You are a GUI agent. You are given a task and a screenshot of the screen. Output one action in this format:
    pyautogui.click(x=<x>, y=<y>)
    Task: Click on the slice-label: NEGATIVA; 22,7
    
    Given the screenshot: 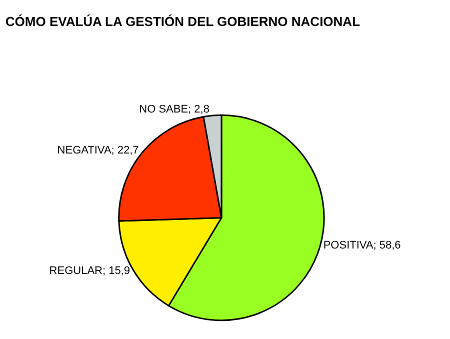 What is the action you would take?
    pyautogui.click(x=98, y=150)
    